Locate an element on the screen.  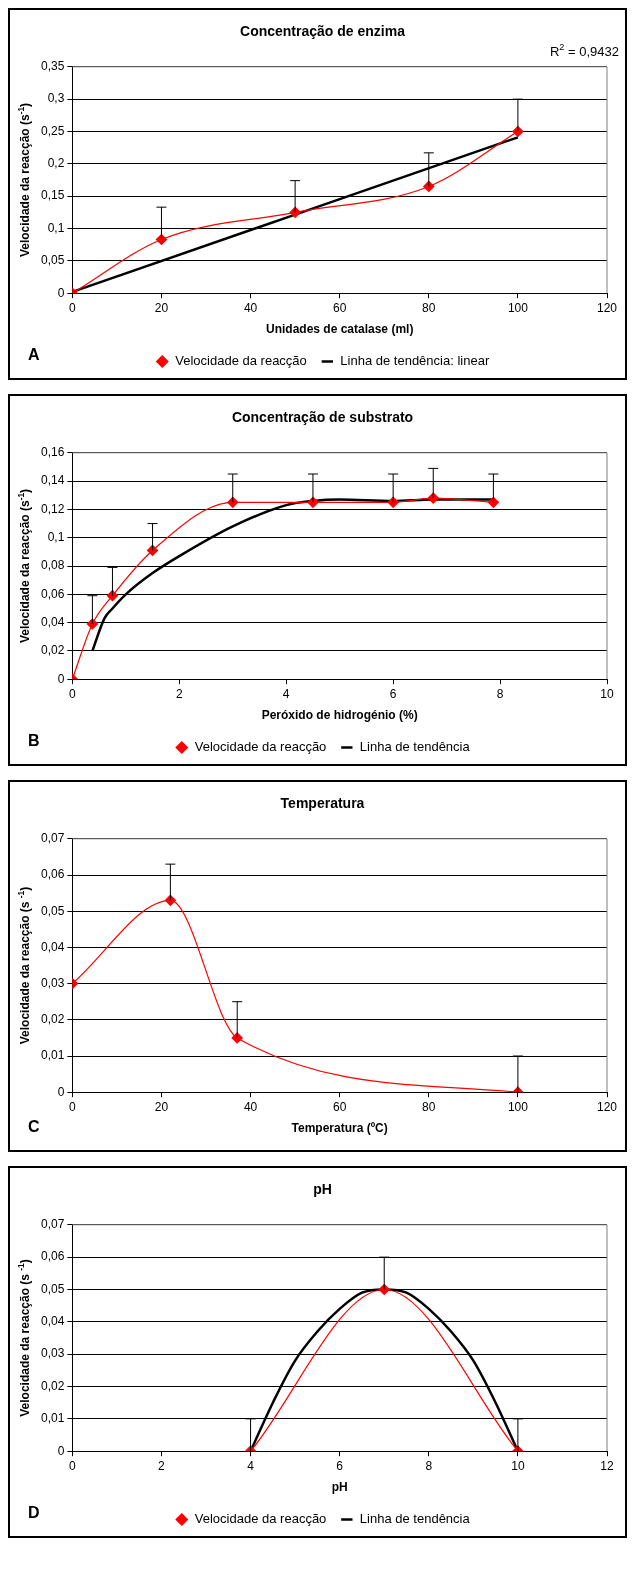
chart-title: Concentração de enzima is located at coordinates (323, 31).